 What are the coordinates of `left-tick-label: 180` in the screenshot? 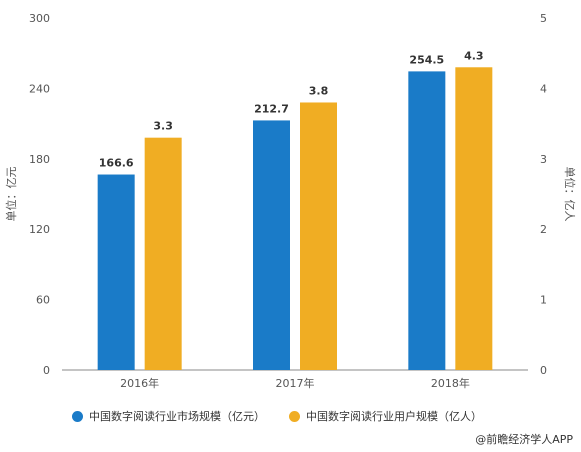 It's located at (39, 159).